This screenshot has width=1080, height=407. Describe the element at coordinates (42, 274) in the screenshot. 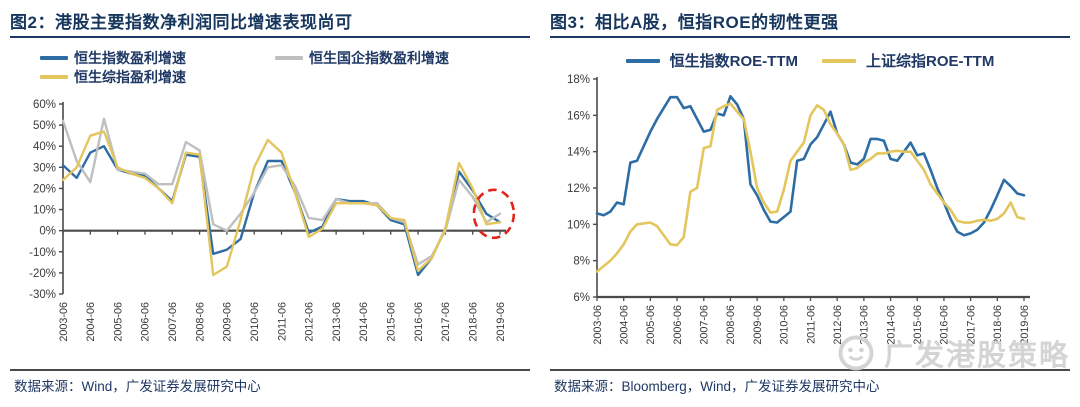

I see `y-tick-label: -20%` at that location.